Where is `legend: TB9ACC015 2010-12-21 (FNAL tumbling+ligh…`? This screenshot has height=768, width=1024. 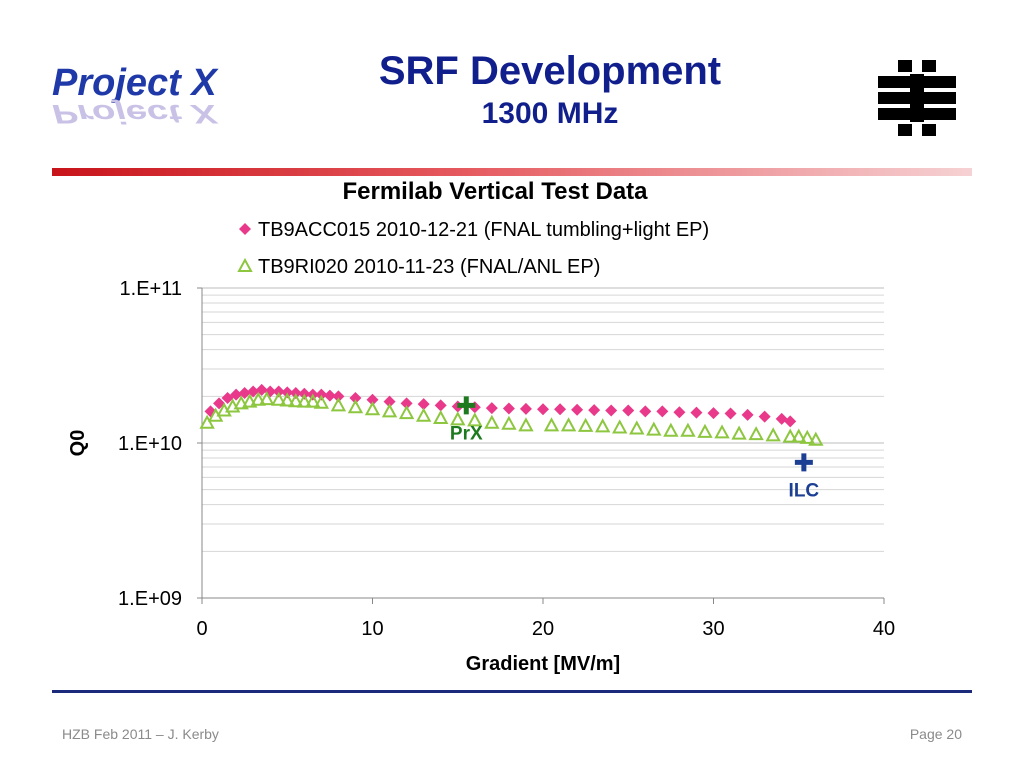 legend: TB9ACC015 2010-12-21 (FNAL tumbling+ligh… is located at coordinates (473, 248).